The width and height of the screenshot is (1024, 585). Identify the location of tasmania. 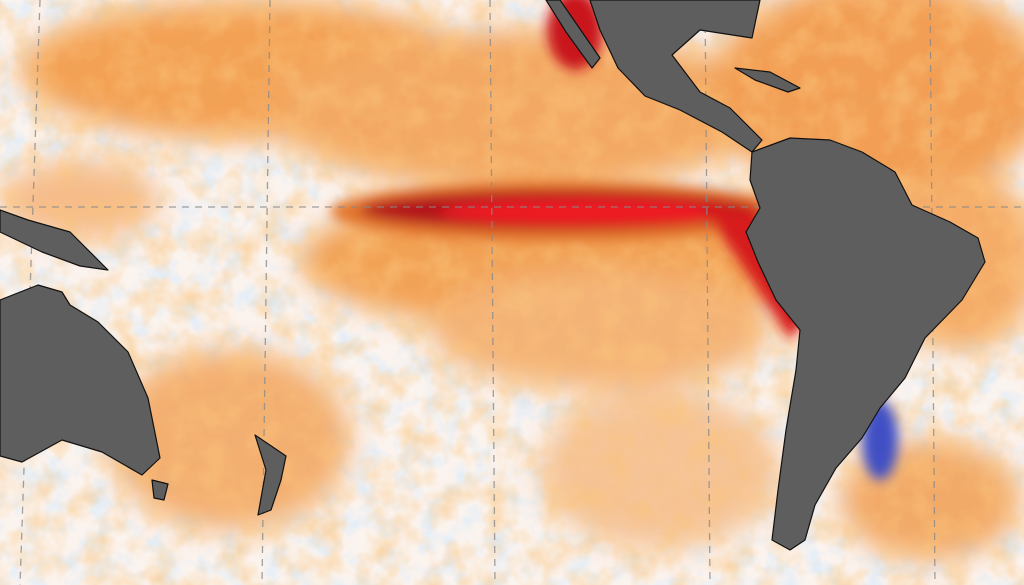
(160, 490).